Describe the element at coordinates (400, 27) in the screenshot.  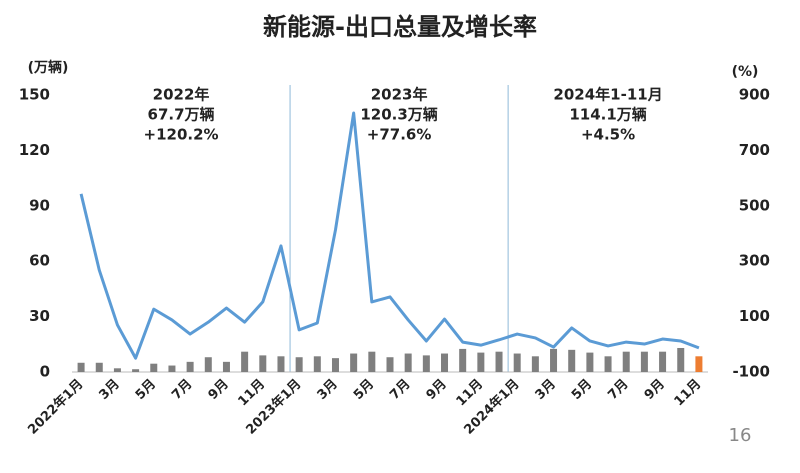
I see `chart-title: 新能源-出口总量及增长率` at that location.